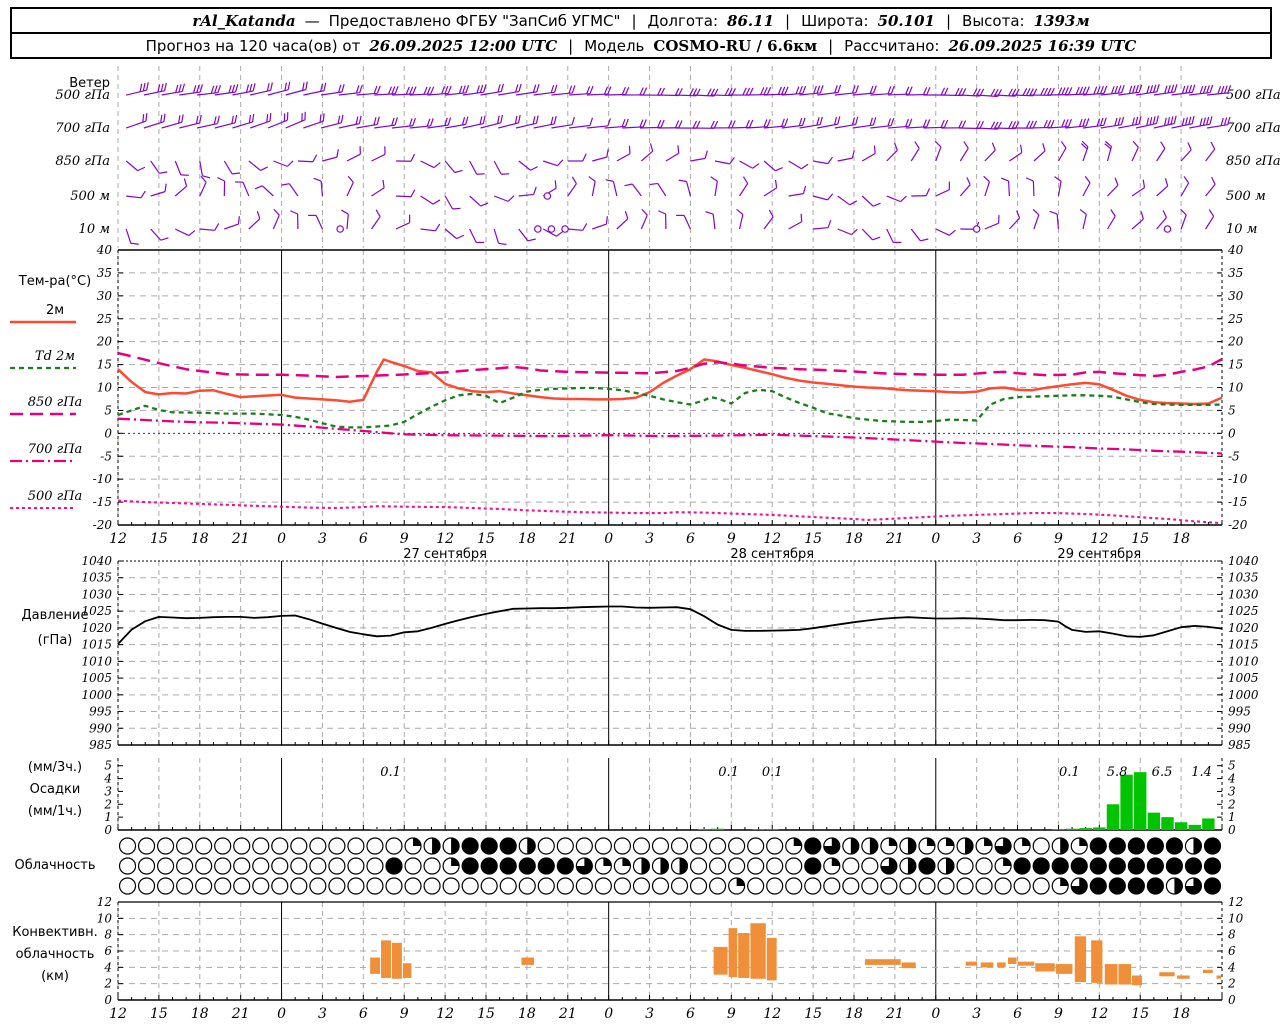 The height and width of the screenshot is (1024, 1280). I want to click on calc-label: Рассчитано:, so click(892, 45).